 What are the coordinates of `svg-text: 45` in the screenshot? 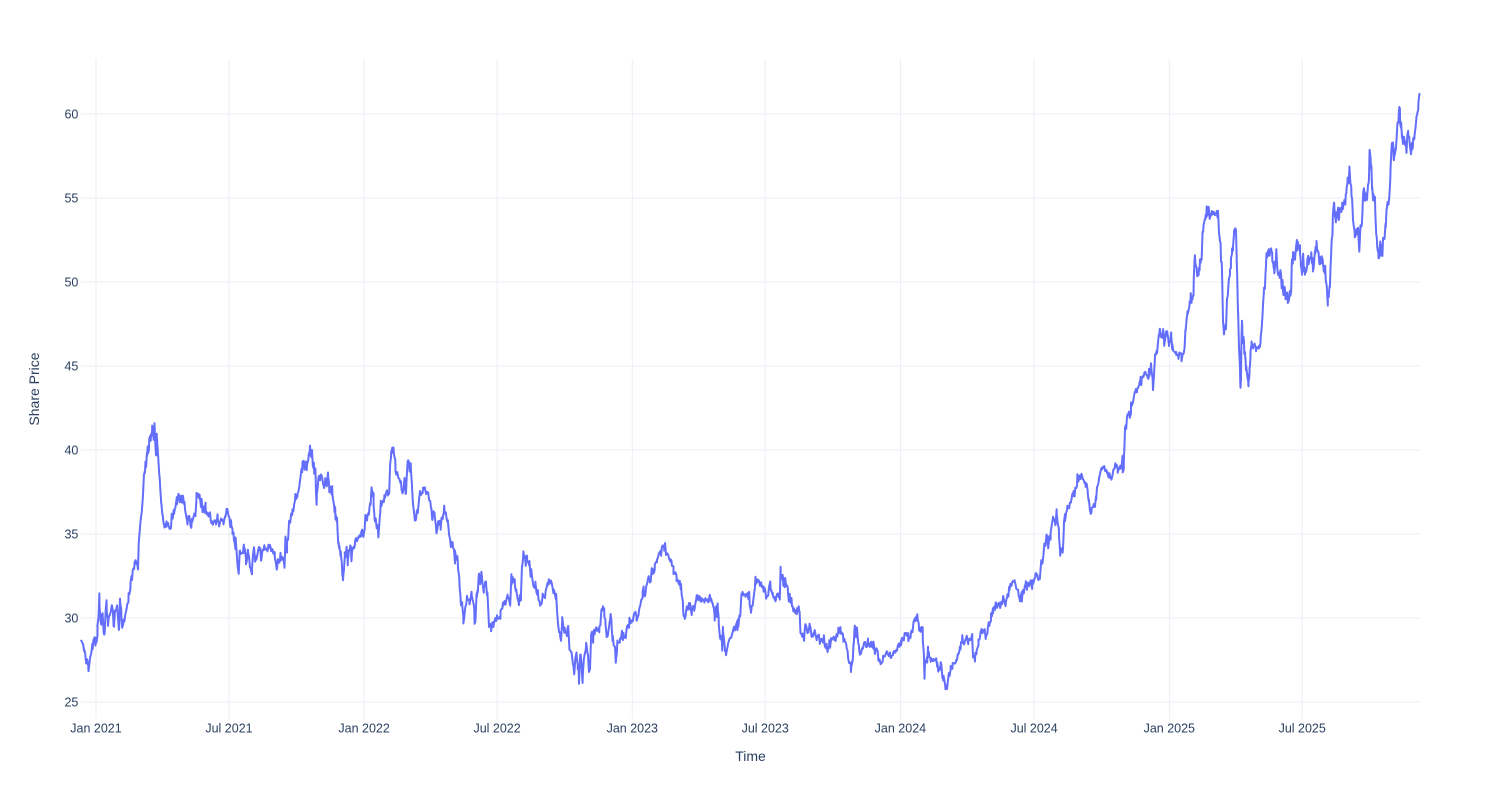 It's located at (71, 366).